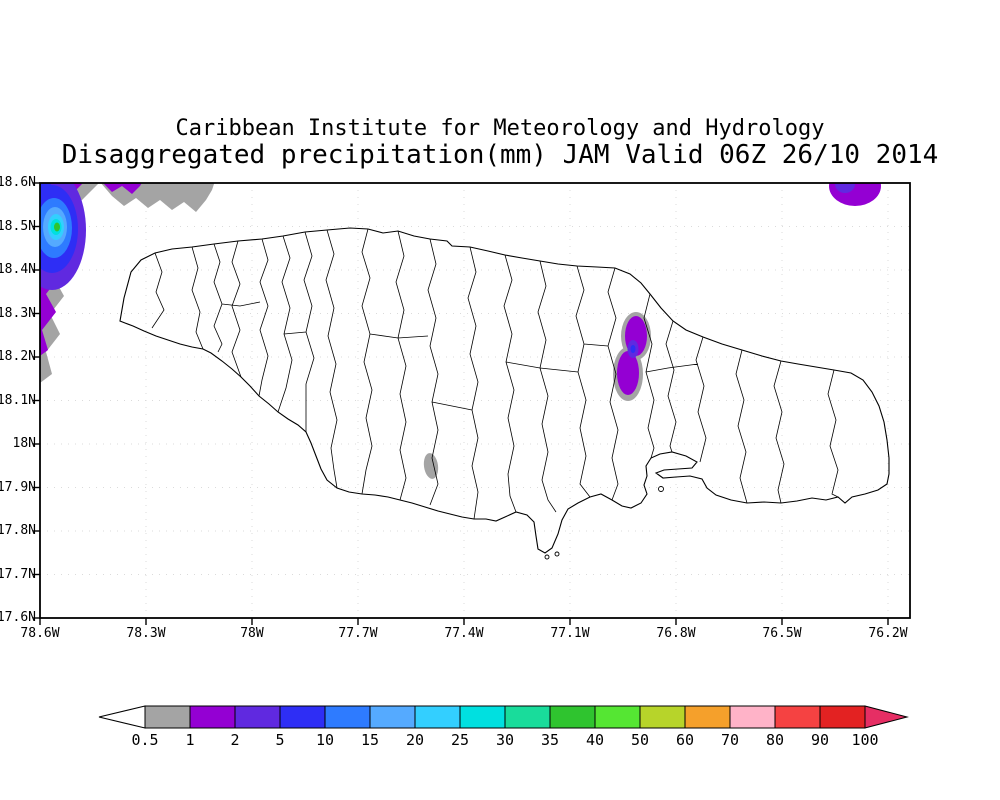 The height and width of the screenshot is (800, 1000). I want to click on colorbar-label: 90, so click(820, 740).